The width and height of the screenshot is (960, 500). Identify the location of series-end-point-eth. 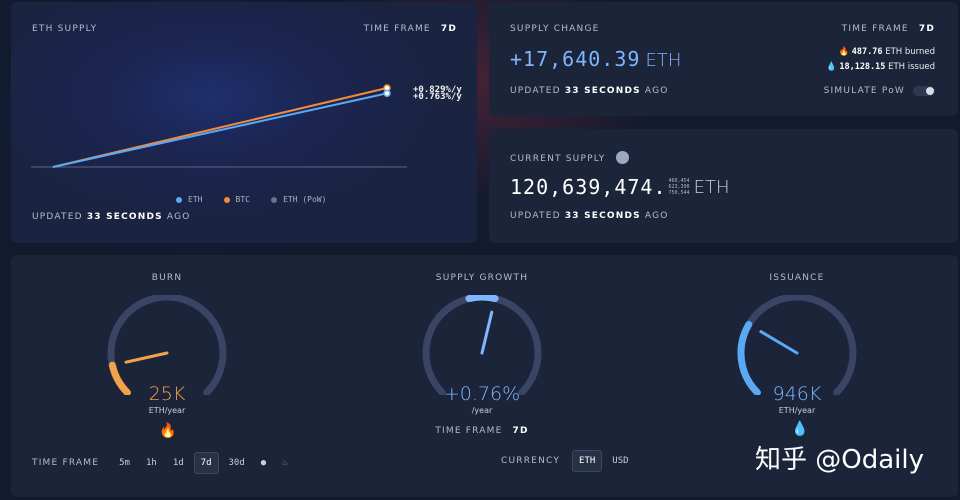
(387, 93).